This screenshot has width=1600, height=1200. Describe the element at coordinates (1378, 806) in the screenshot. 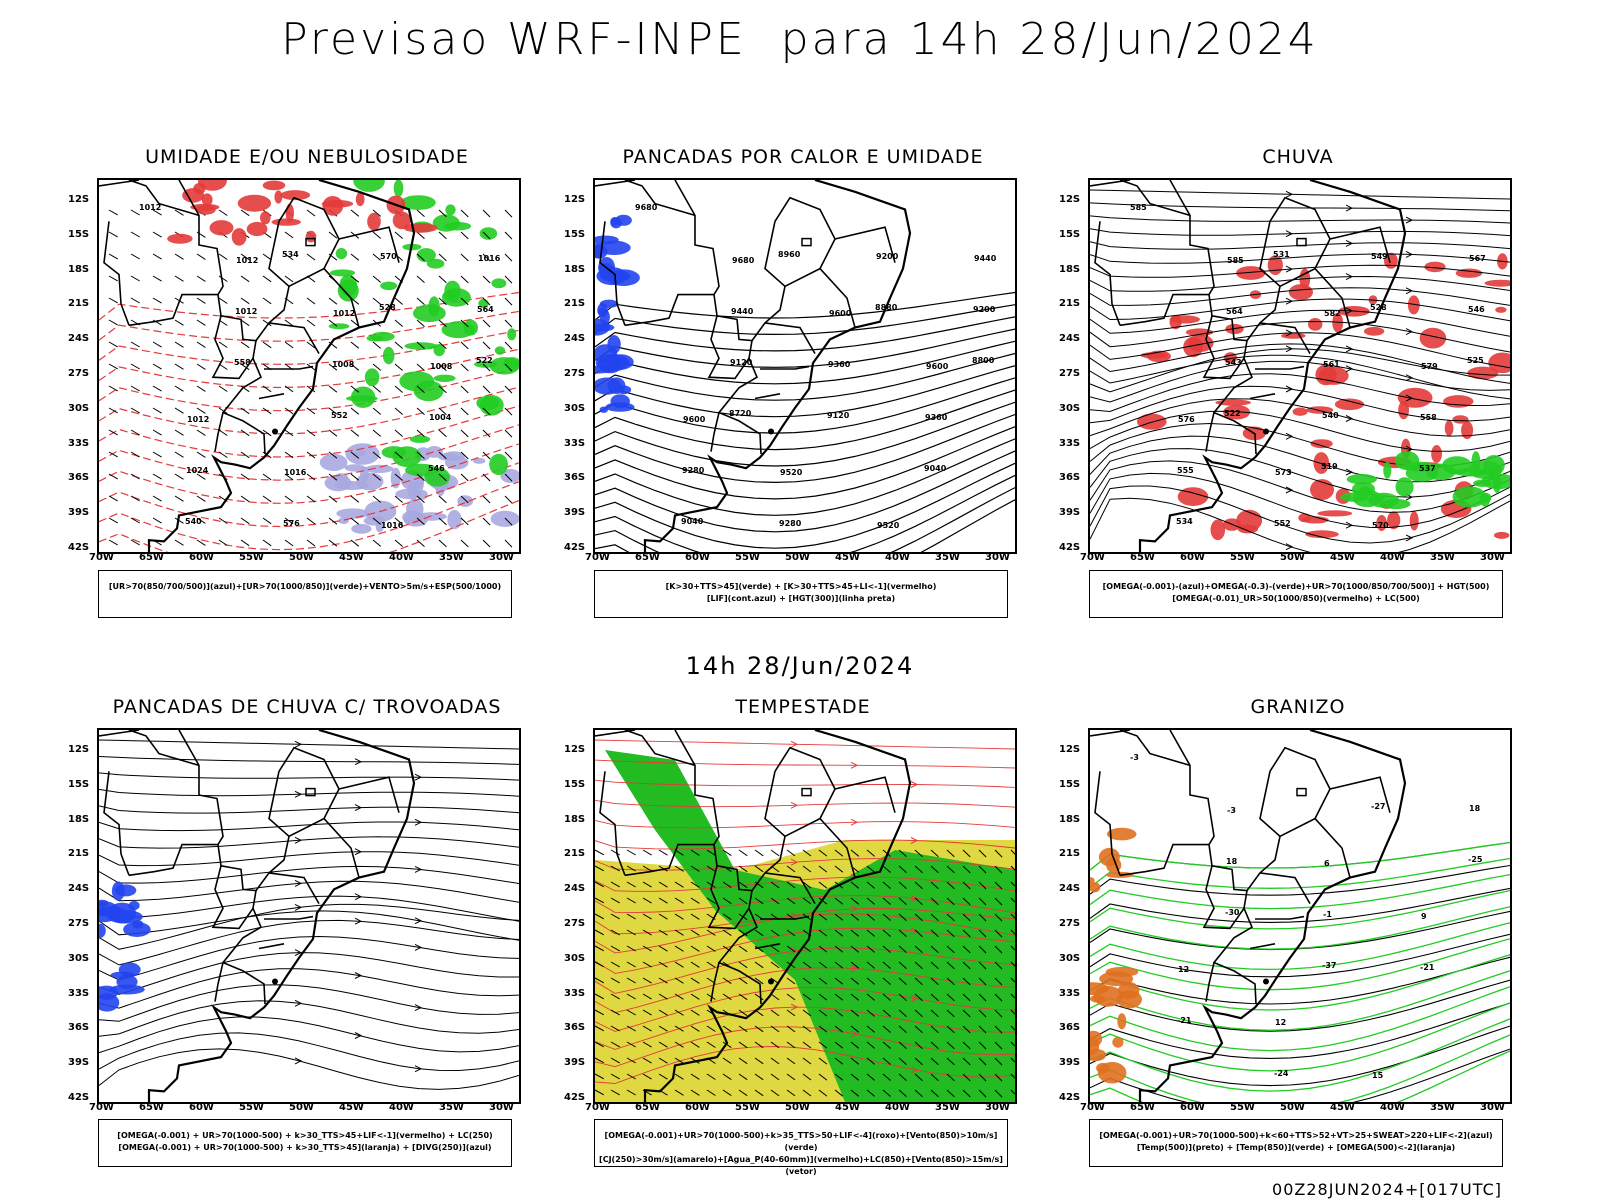

I see `contour-label: -27` at that location.